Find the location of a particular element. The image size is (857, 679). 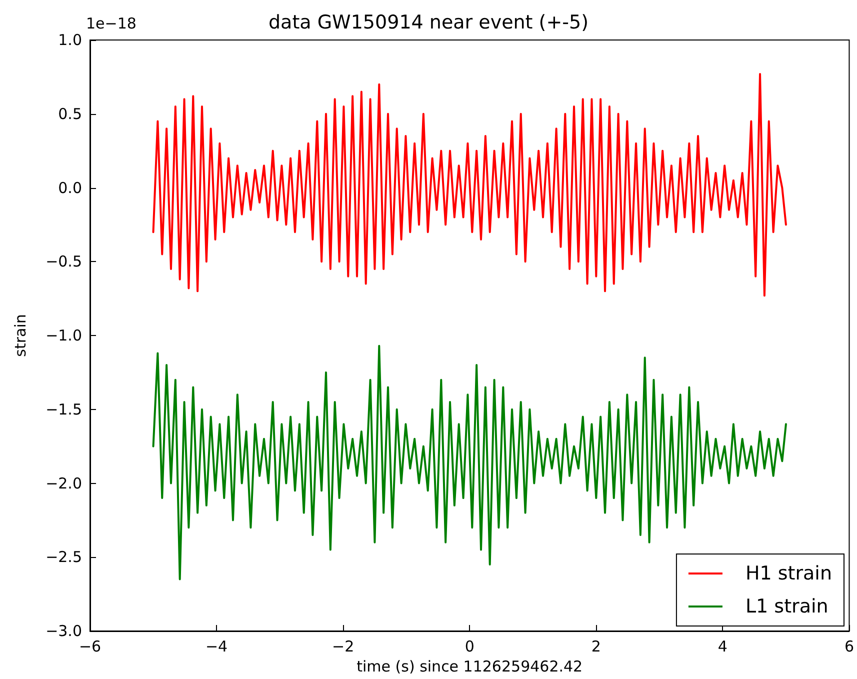

x-tick-label: 4 is located at coordinates (723, 647).